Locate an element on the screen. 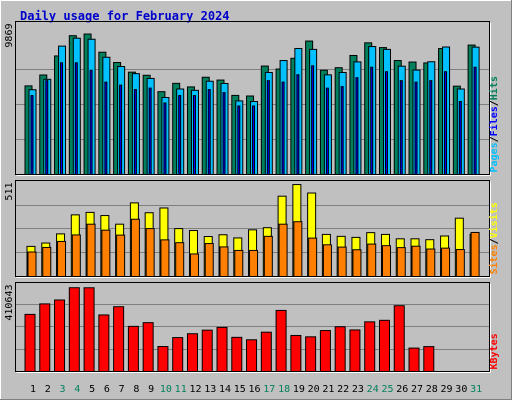 The height and width of the screenshot is (400, 512). x-tick-label: 9 is located at coordinates (151, 389).